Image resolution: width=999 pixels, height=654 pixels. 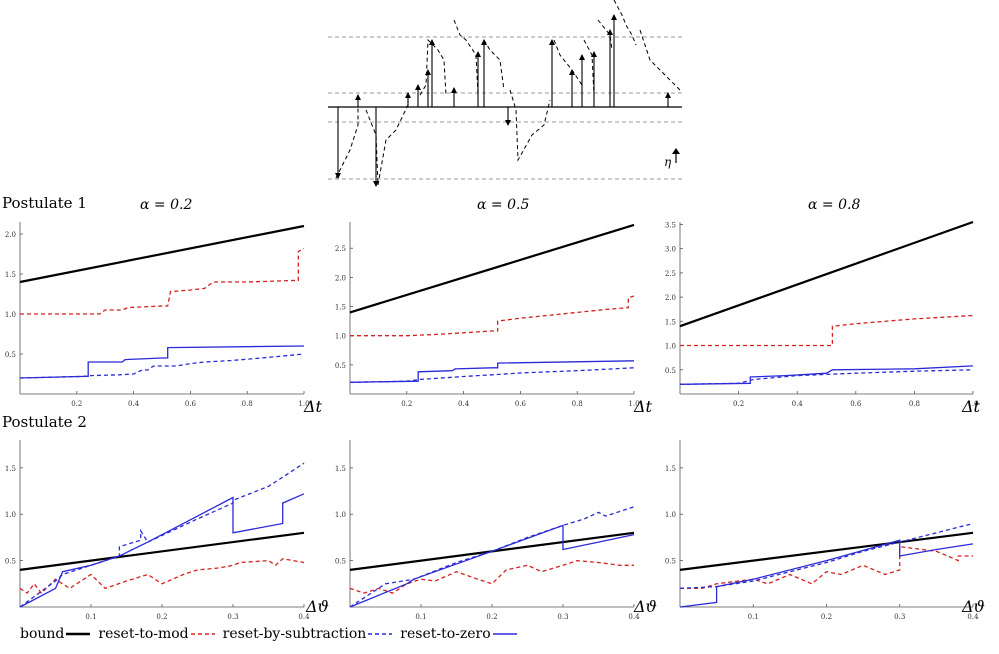 What do you see at coordinates (645, 606) in the screenshot?
I see `x-axis-label-dtheta-2: Δϑ` at bounding box center [645, 606].